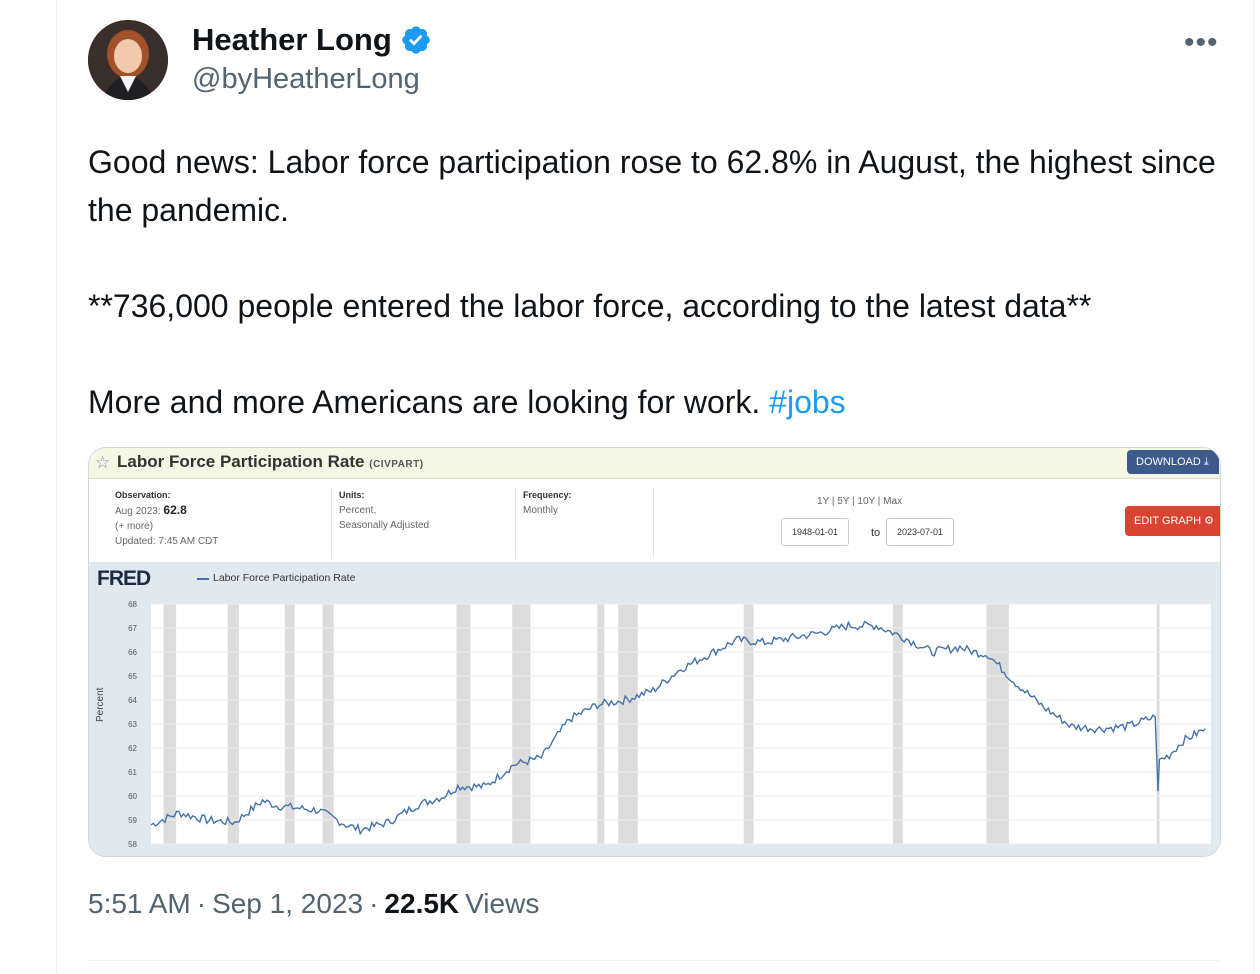 This screenshot has width=1260, height=974. I want to click on y-tick-label: 64, so click(132, 700).